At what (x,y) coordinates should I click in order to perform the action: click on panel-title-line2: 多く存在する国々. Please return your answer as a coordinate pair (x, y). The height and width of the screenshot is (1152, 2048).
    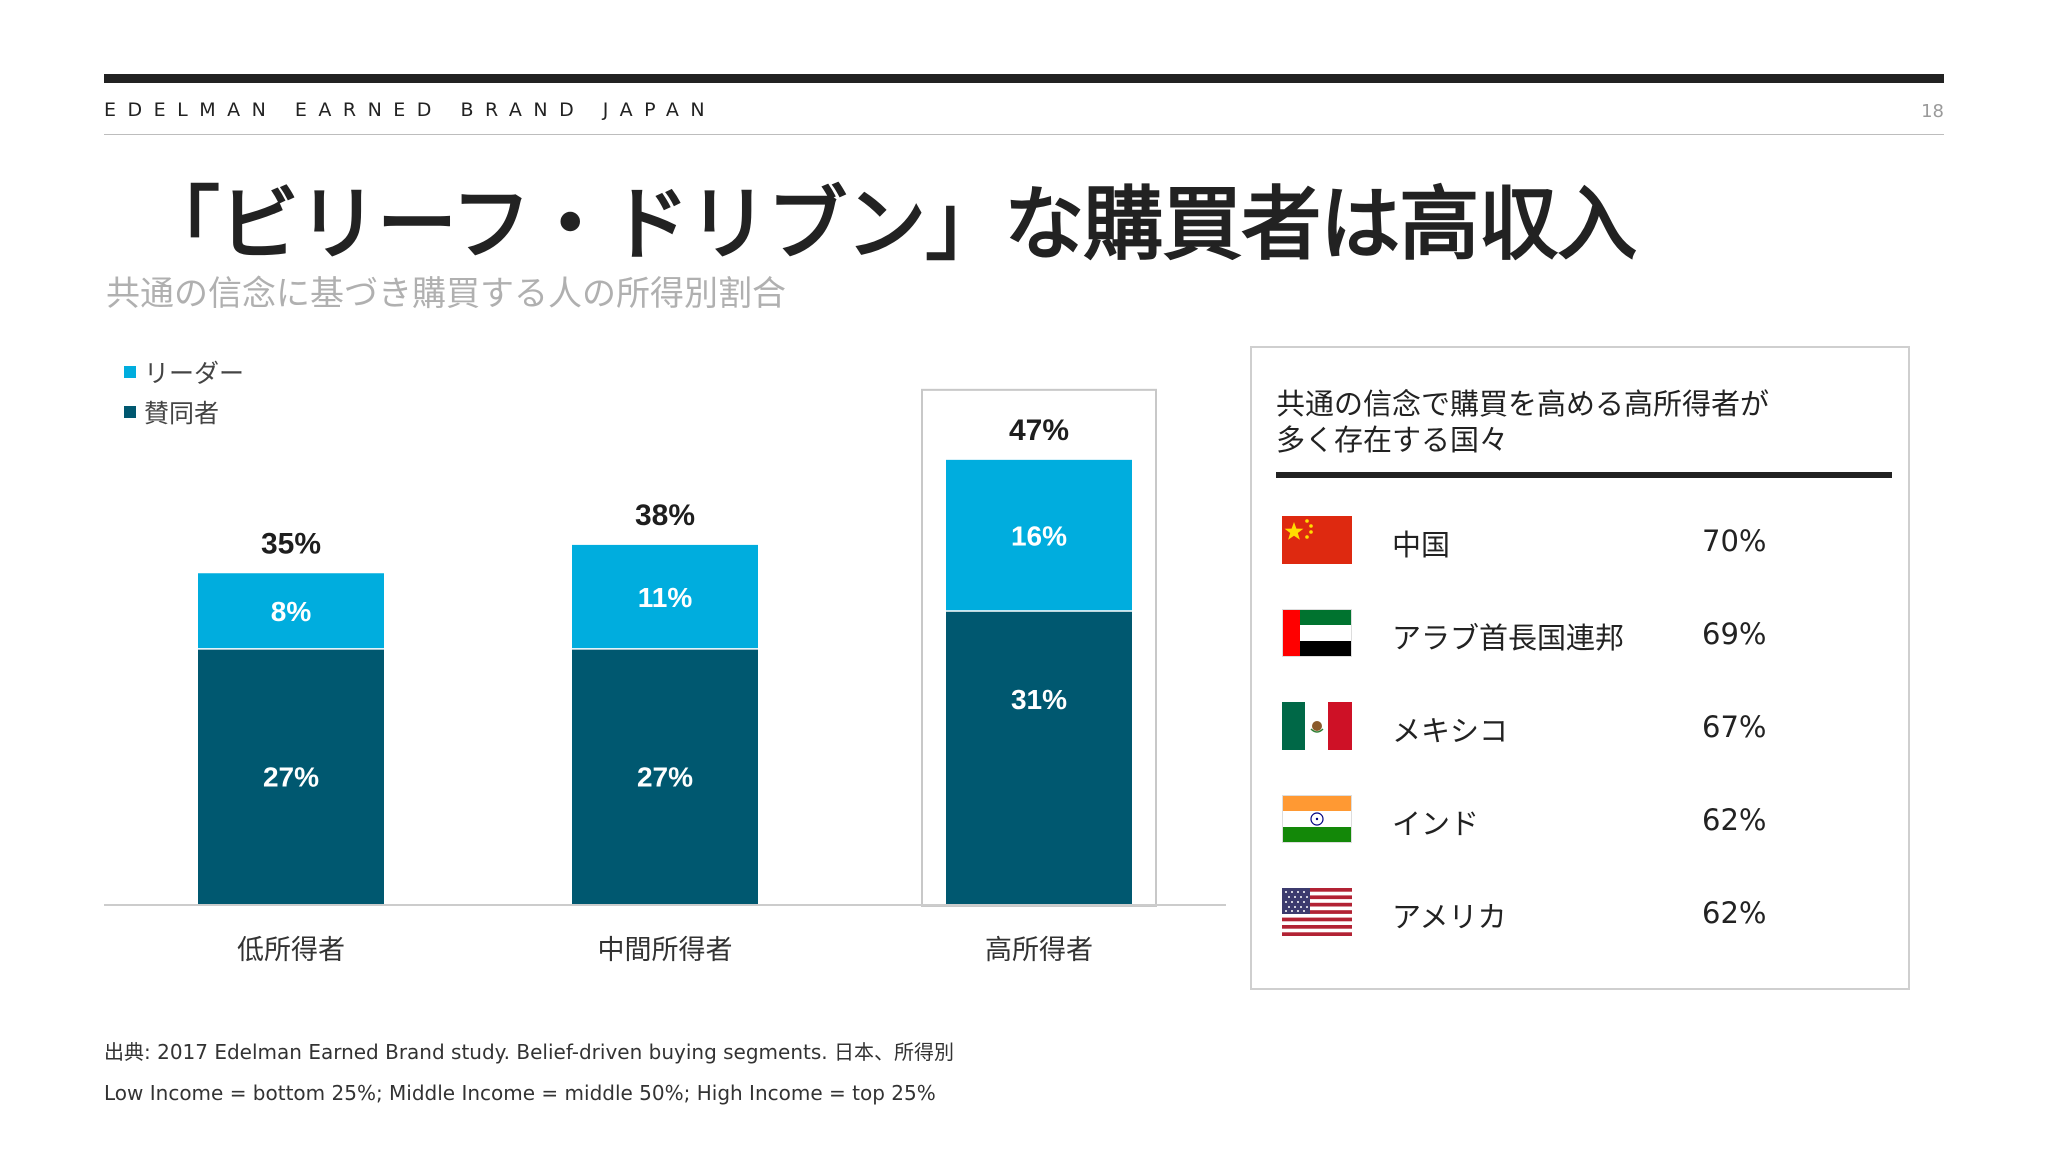
    Looking at the image, I should click on (1392, 440).